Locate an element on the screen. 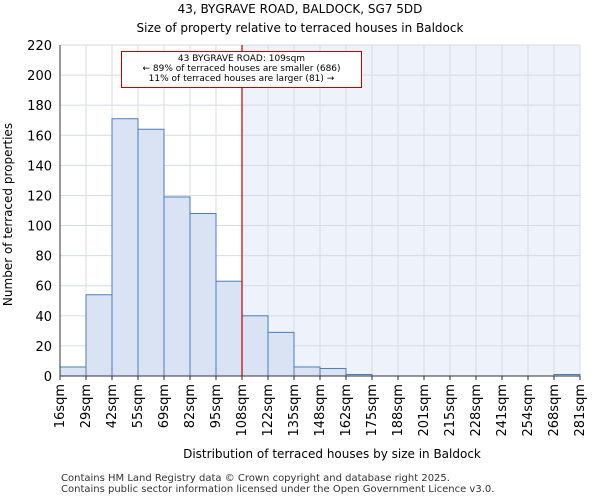 The width and height of the screenshot is (600, 500). x-tick-label: 82sqm is located at coordinates (190, 406).